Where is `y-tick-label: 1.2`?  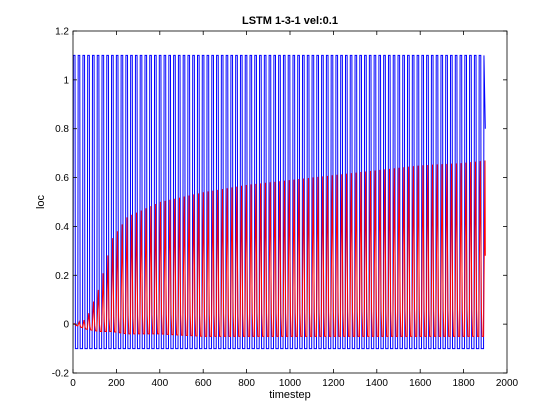
y-tick-label: 1.2 is located at coordinates (62, 32).